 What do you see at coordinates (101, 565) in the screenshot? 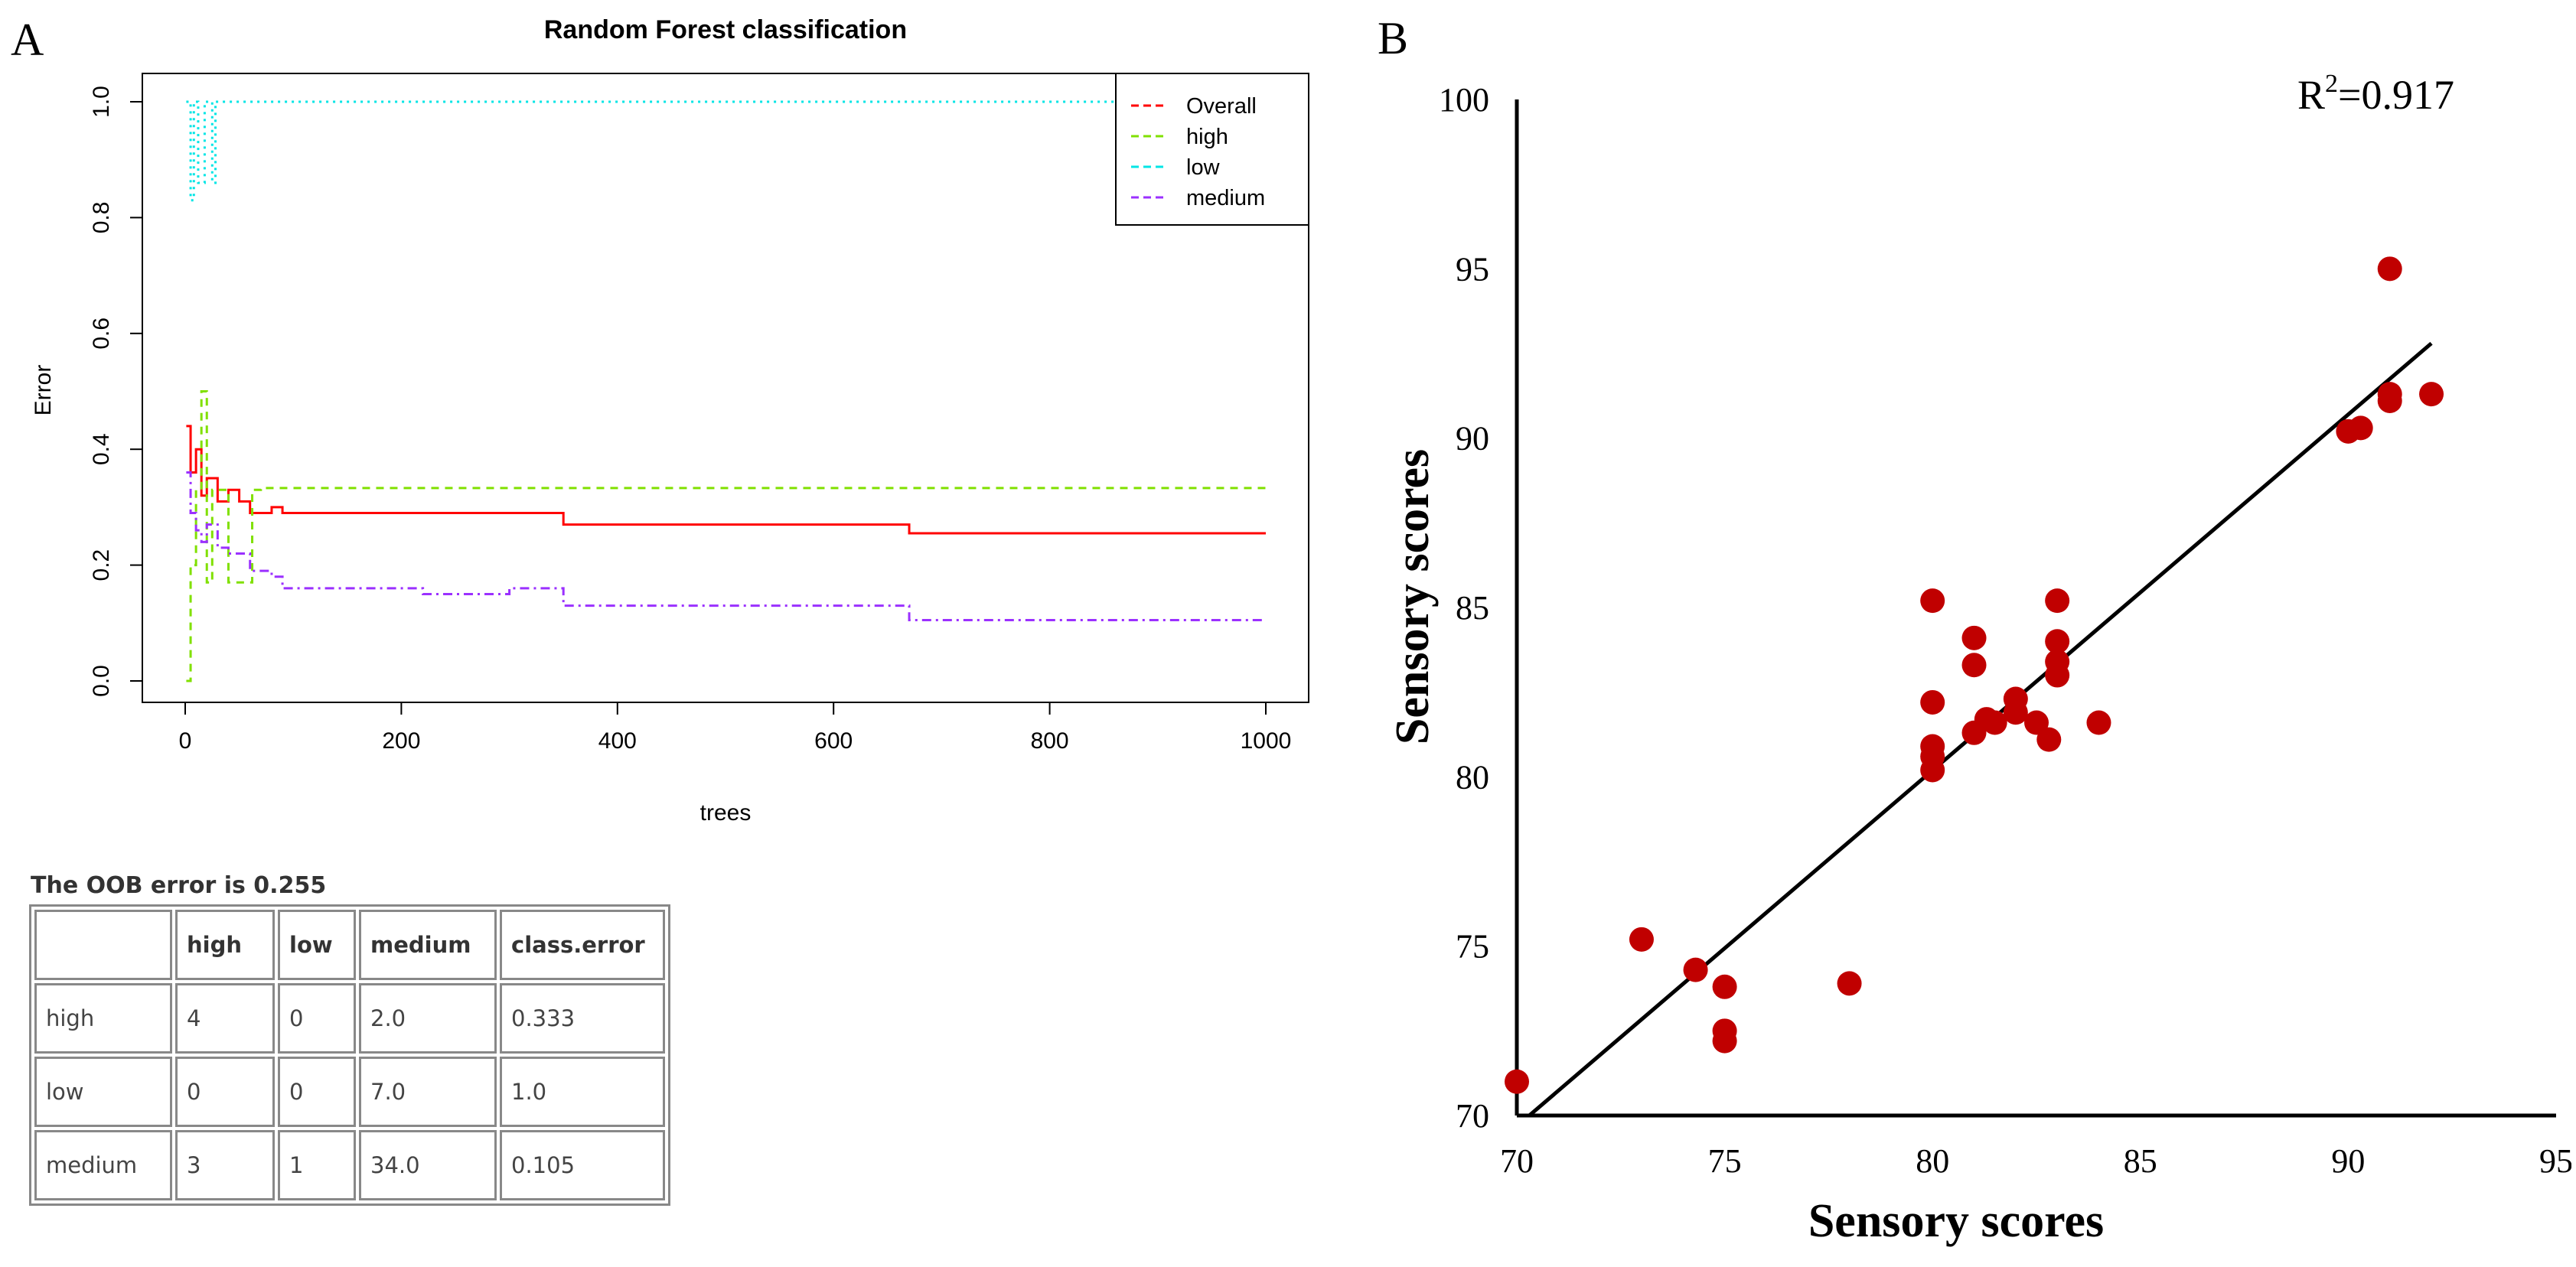
I see `chart-a-y-tick-label: 0.2` at bounding box center [101, 565].